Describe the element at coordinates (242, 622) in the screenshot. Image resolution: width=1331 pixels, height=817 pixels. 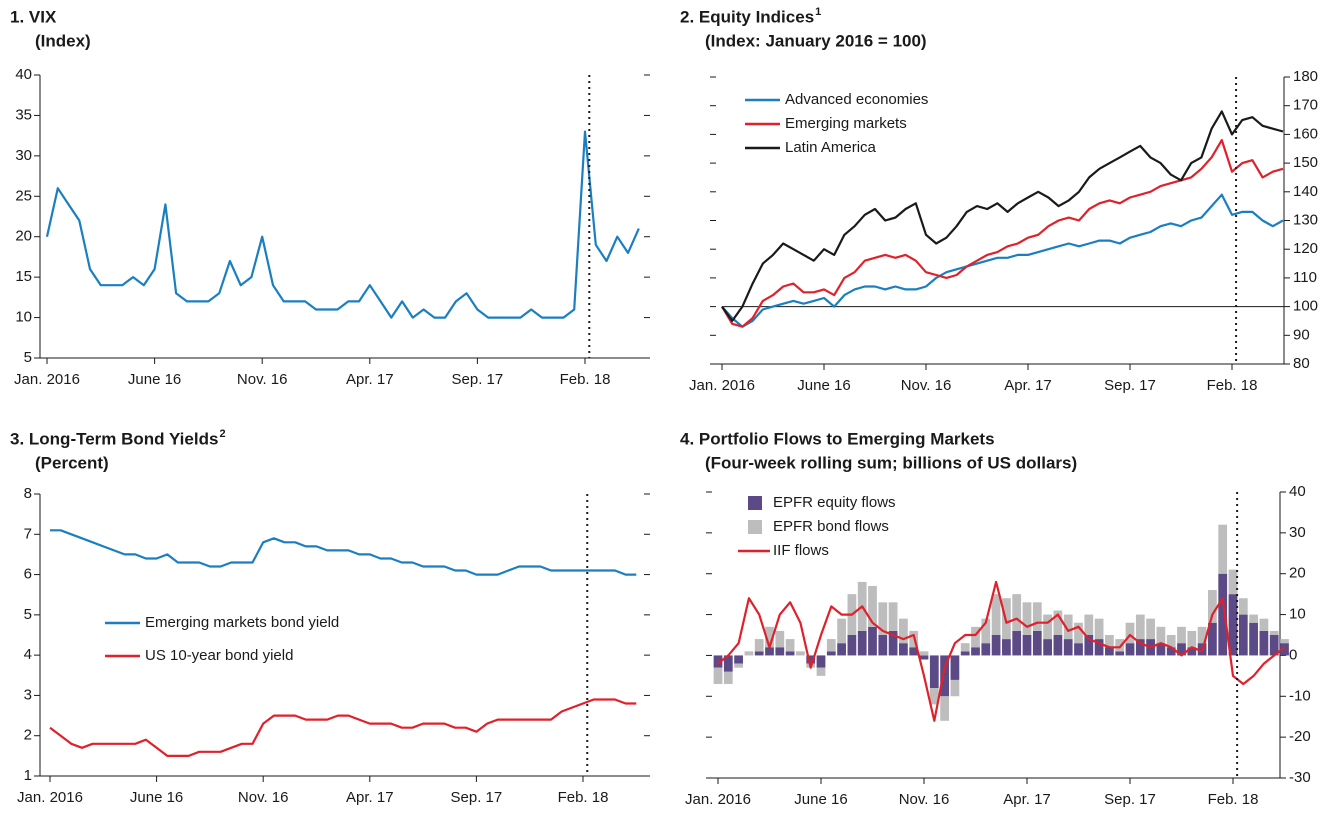
I see `legend-label: Emerging markets bond yield` at that location.